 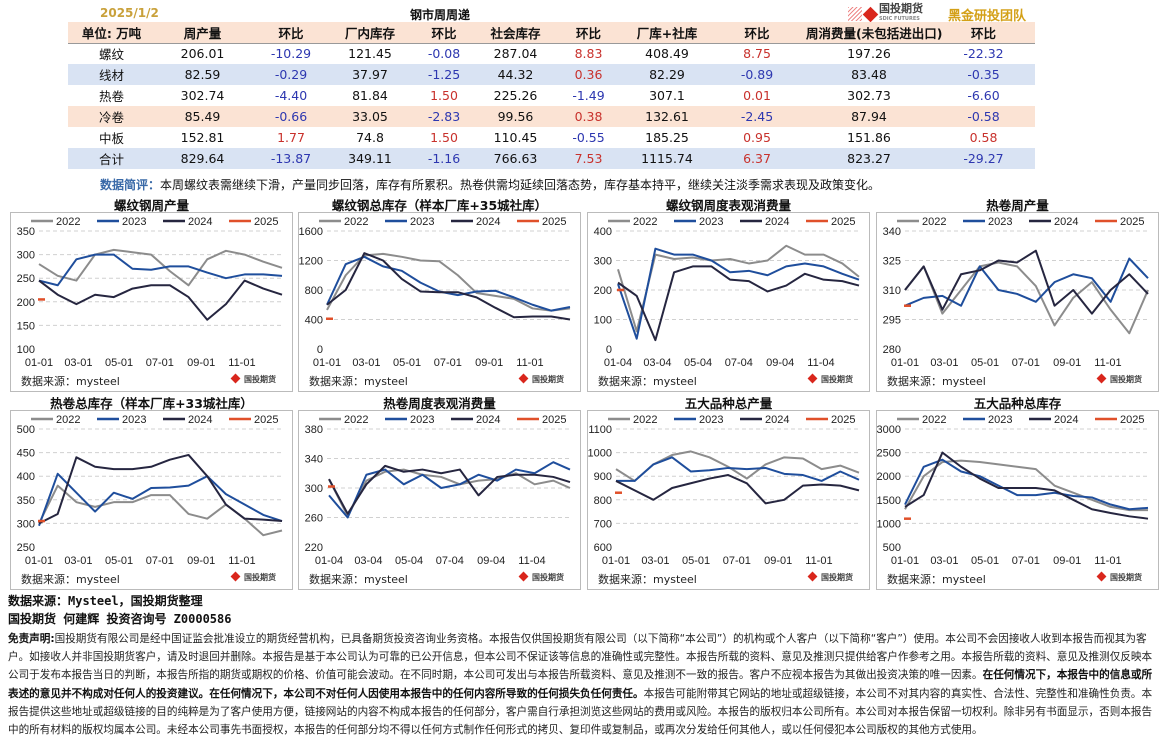 What do you see at coordinates (444, 116) in the screenshot?
I see `change-cell: -2.83` at bounding box center [444, 116].